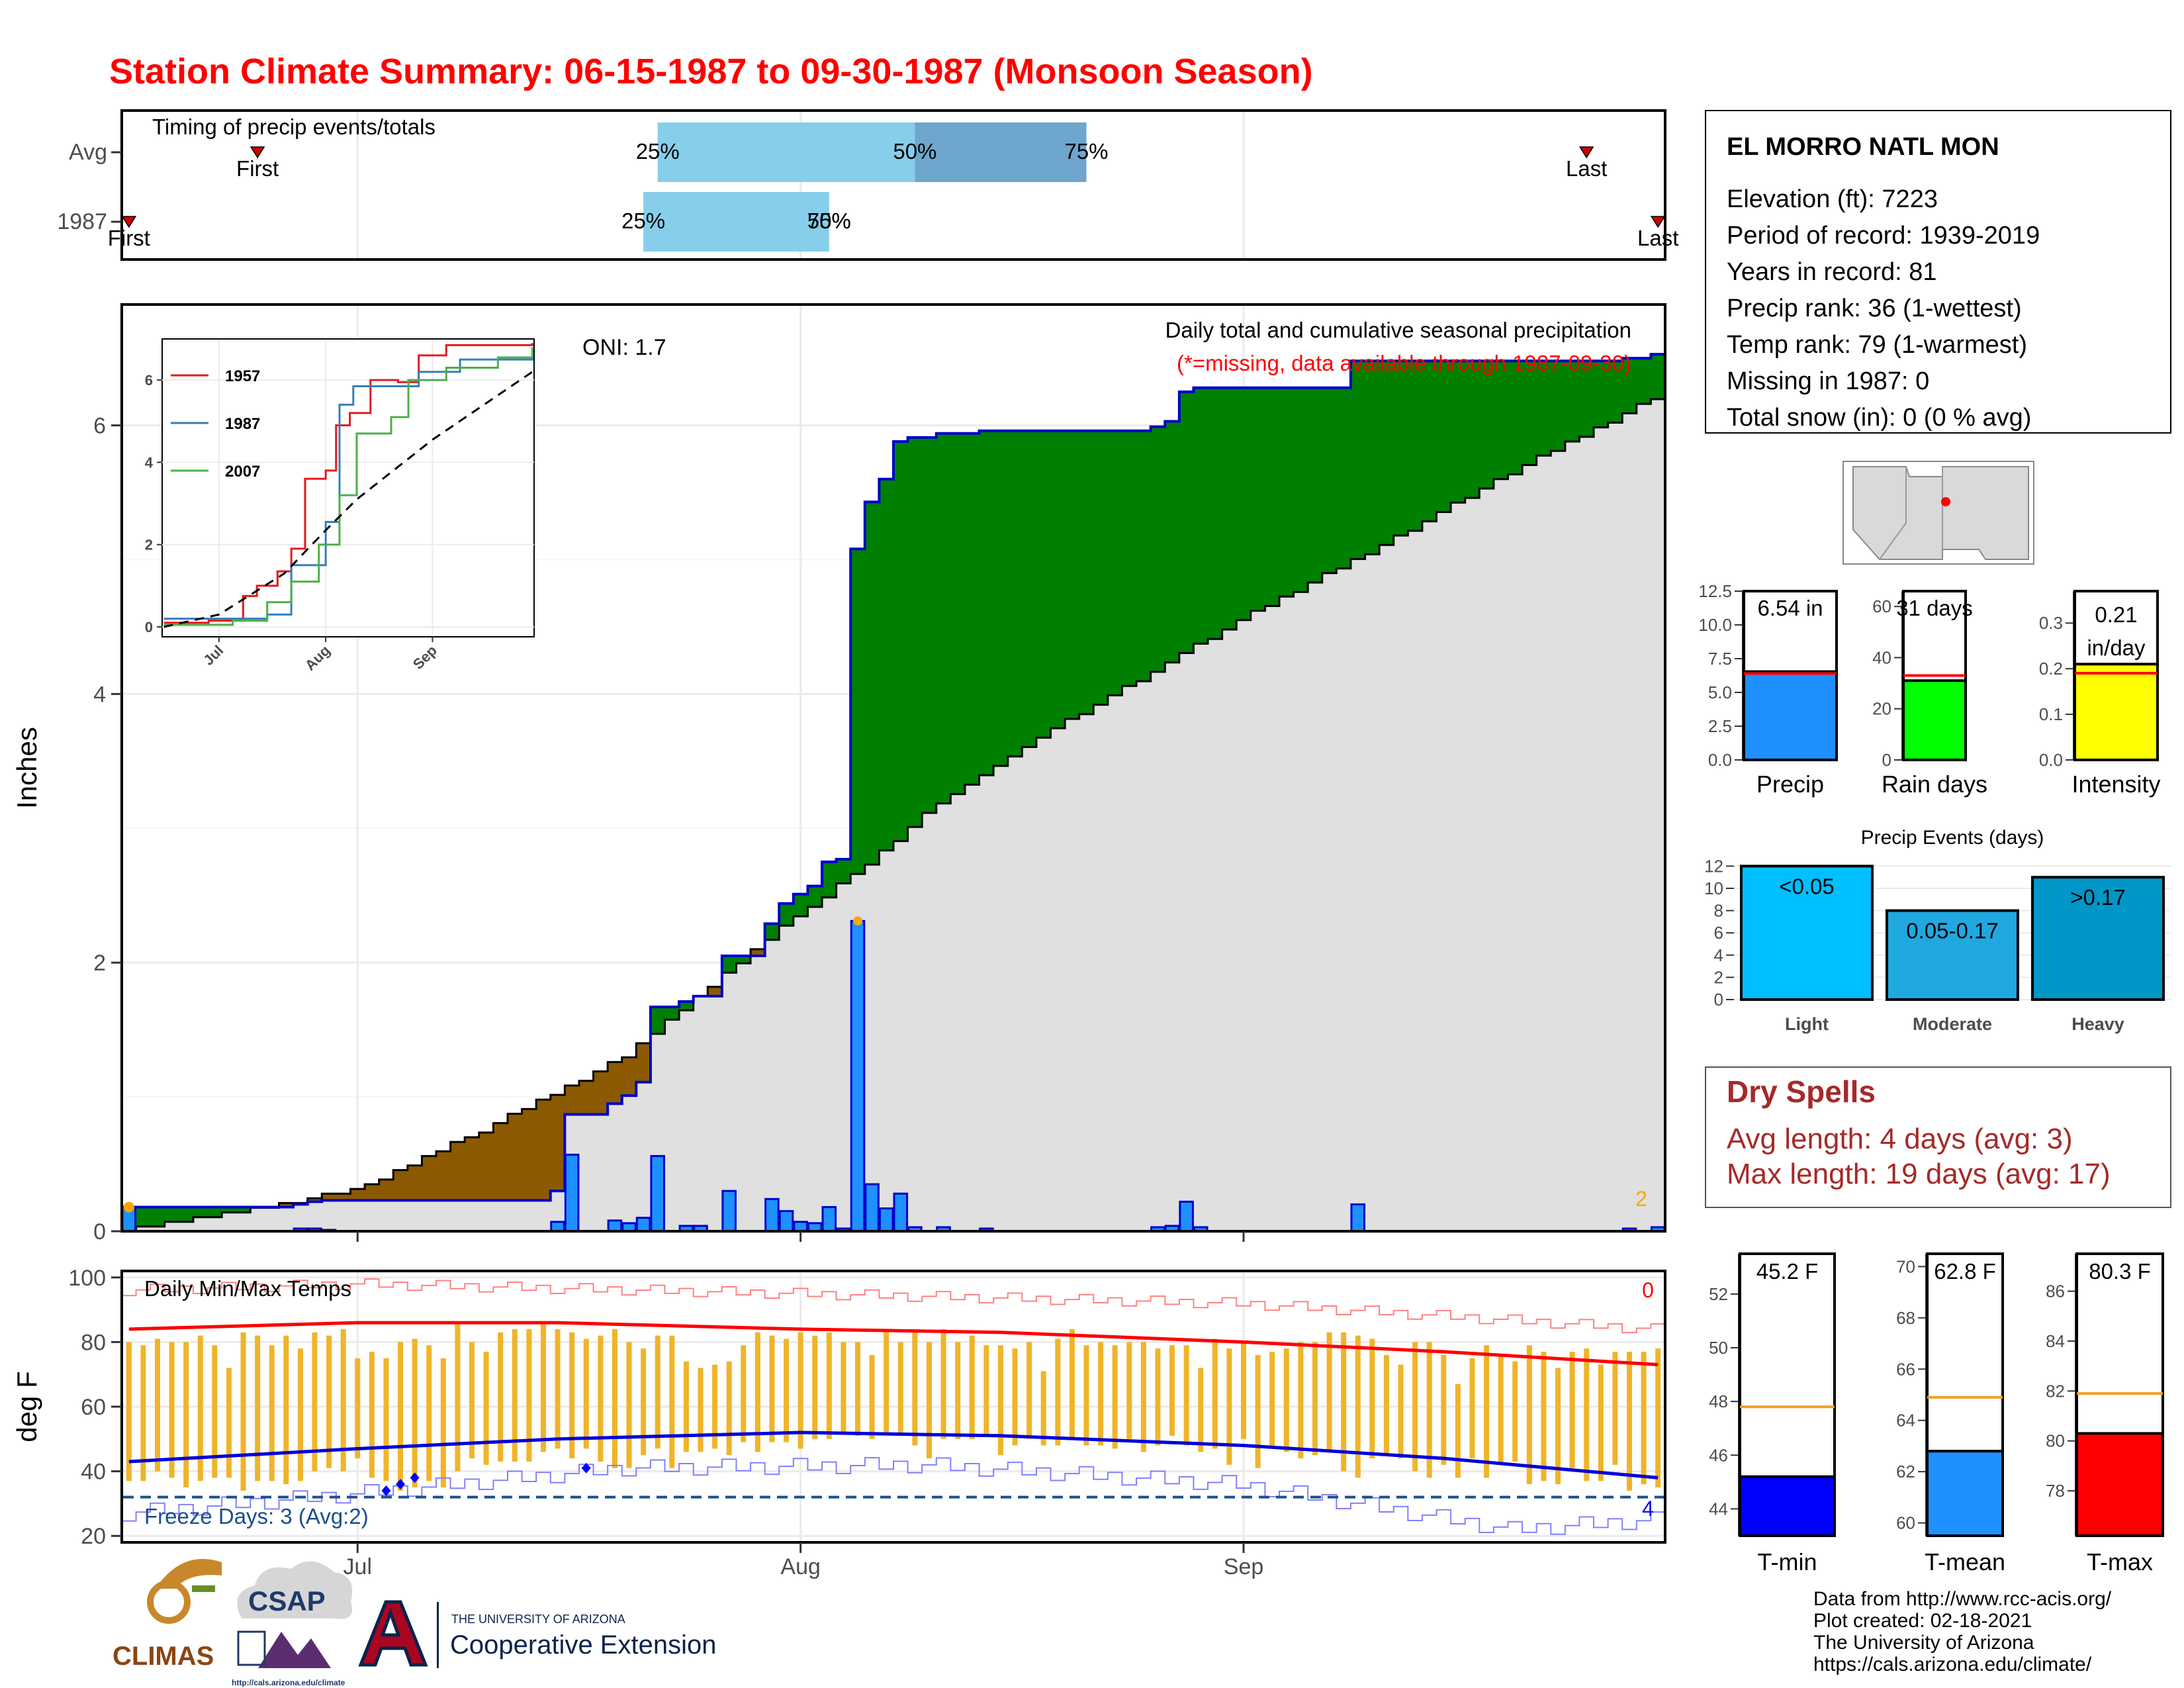 This screenshot has height=1688, width=2184. What do you see at coordinates (128, 1207) in the screenshot?
I see `first-day-marker` at bounding box center [128, 1207].